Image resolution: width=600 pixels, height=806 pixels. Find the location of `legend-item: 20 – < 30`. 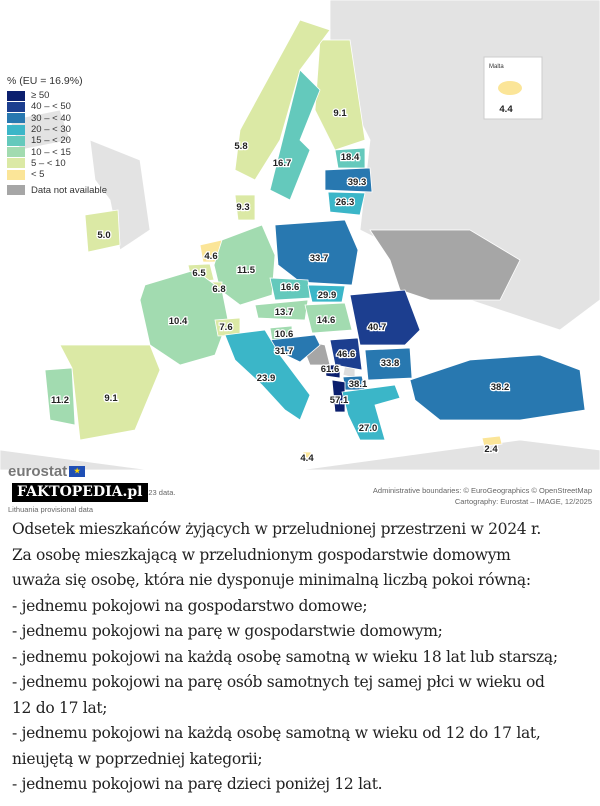

legend-item: 20 – < 30 is located at coordinates (57, 129).